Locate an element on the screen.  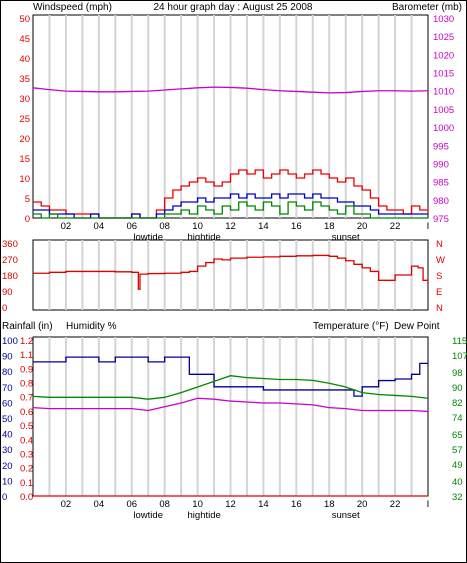
y-tick-temperature: 65 is located at coordinates (457, 435).